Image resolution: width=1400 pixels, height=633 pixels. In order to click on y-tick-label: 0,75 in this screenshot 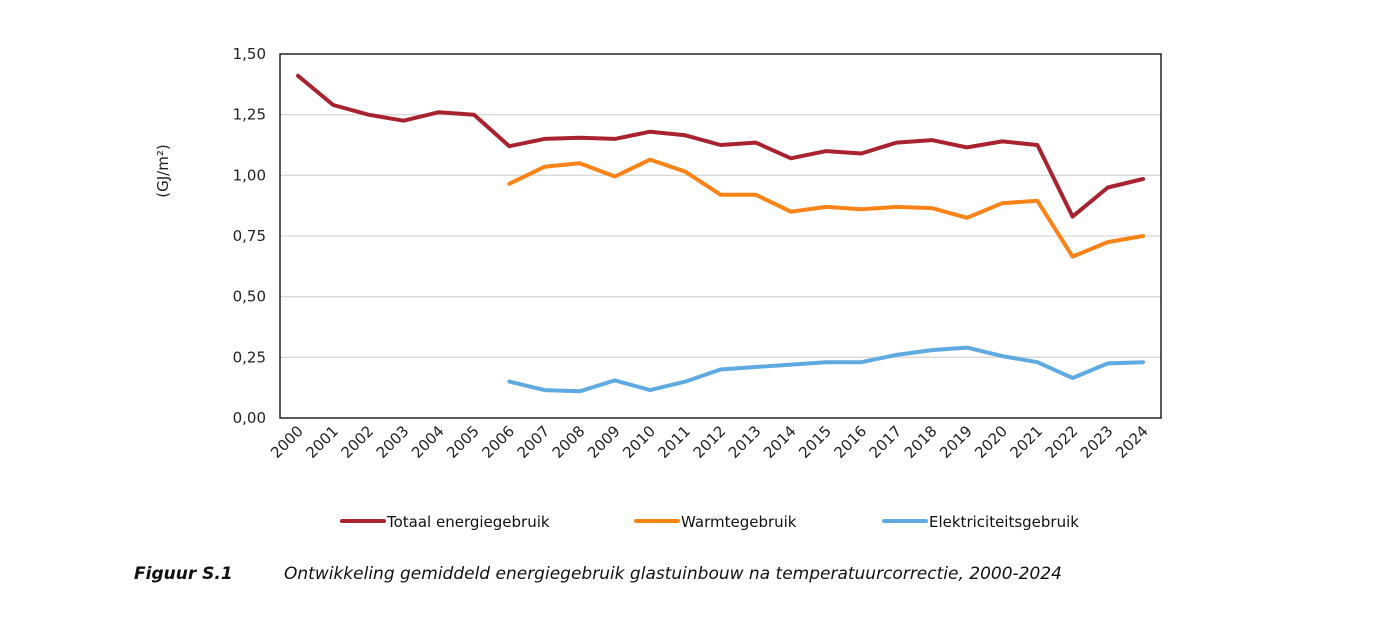, I will do `click(249, 236)`.